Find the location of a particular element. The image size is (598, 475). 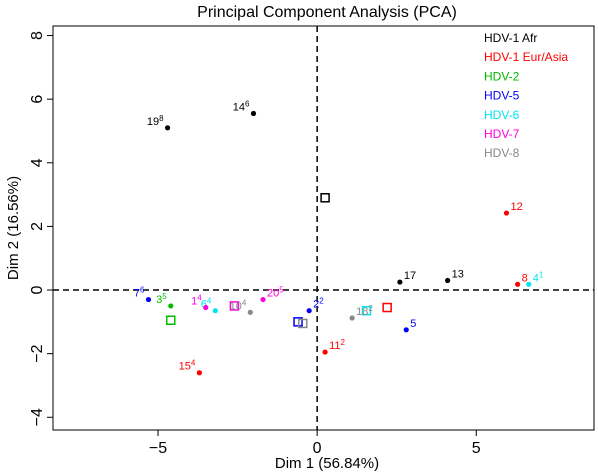

y-tick-label: −2 is located at coordinates (37, 353).